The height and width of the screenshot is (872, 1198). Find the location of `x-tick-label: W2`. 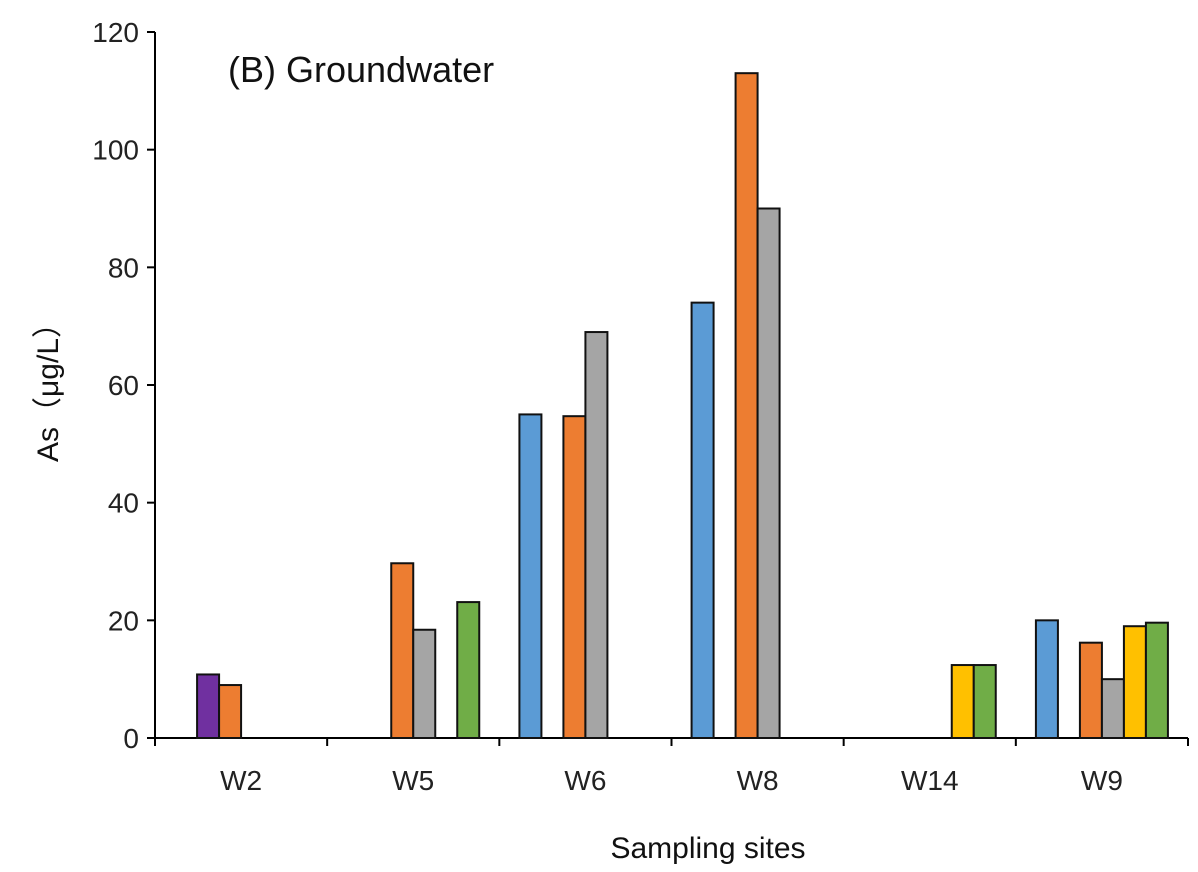

x-tick-label: W2 is located at coordinates (241, 780).